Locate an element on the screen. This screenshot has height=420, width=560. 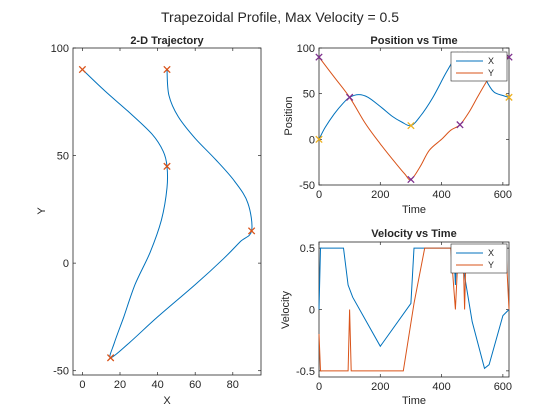
trajectory-xtick-label: 40 is located at coordinates (157, 385).